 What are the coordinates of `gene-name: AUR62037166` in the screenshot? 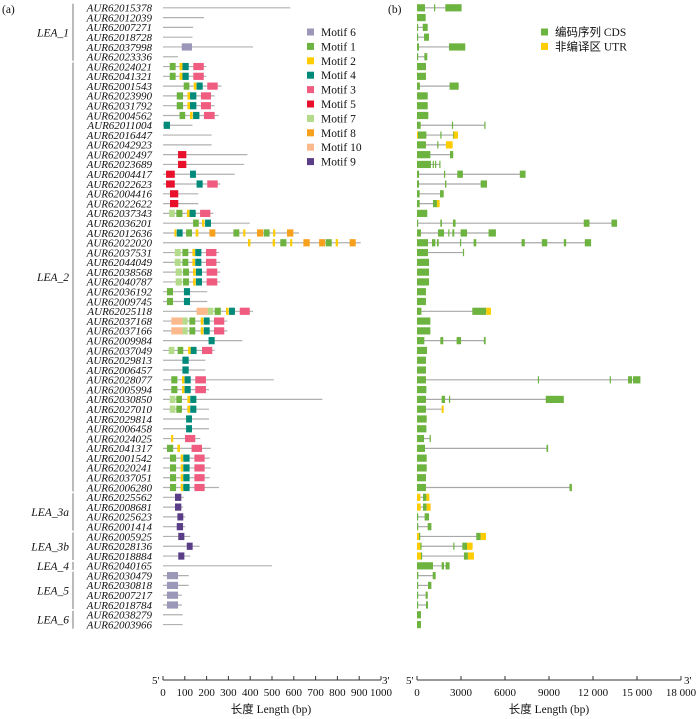 It's located at (119, 332).